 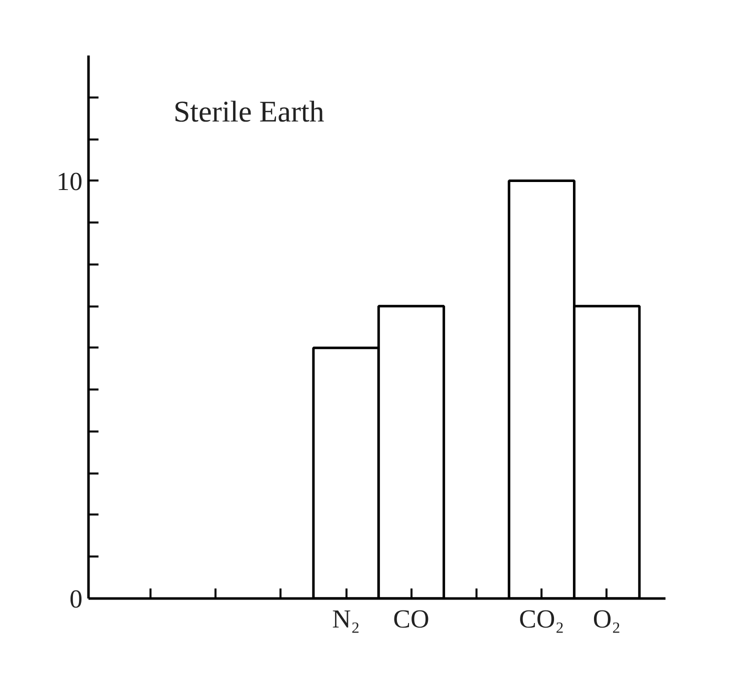 I want to click on x-tick-label: CO₂, so click(x=541, y=619).